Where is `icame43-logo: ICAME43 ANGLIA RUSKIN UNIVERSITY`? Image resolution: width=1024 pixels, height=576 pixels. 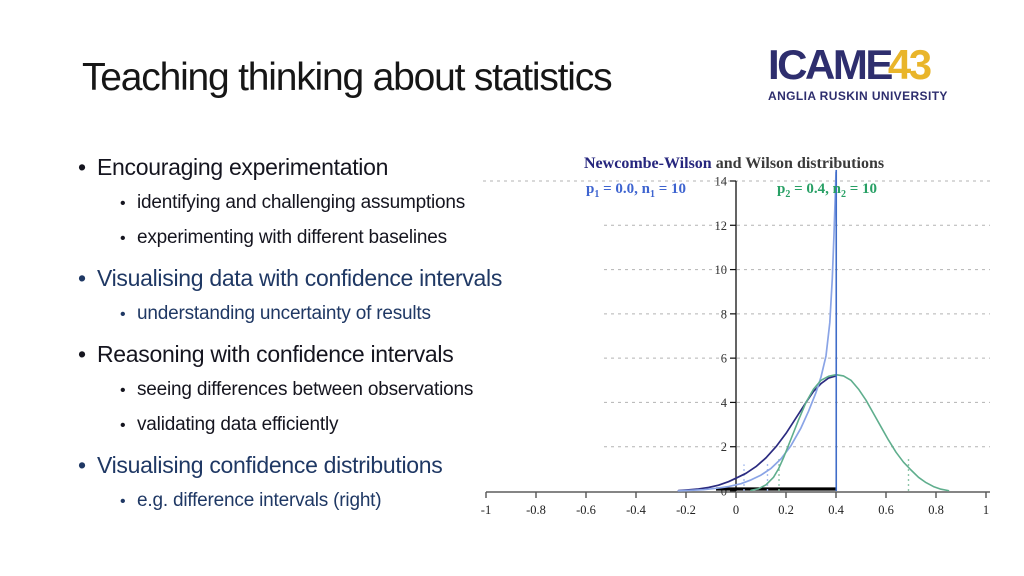 icame43-logo: ICAME43 ANGLIA RUSKIN UNIVERSITY is located at coordinates (868, 72).